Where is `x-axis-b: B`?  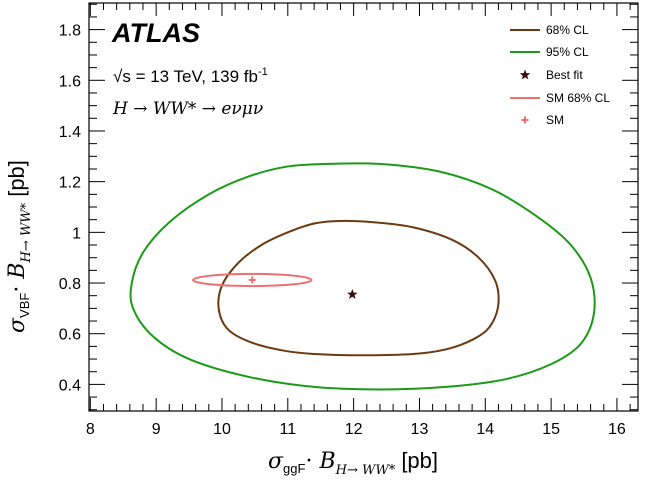 x-axis-b: B is located at coordinates (326, 461).